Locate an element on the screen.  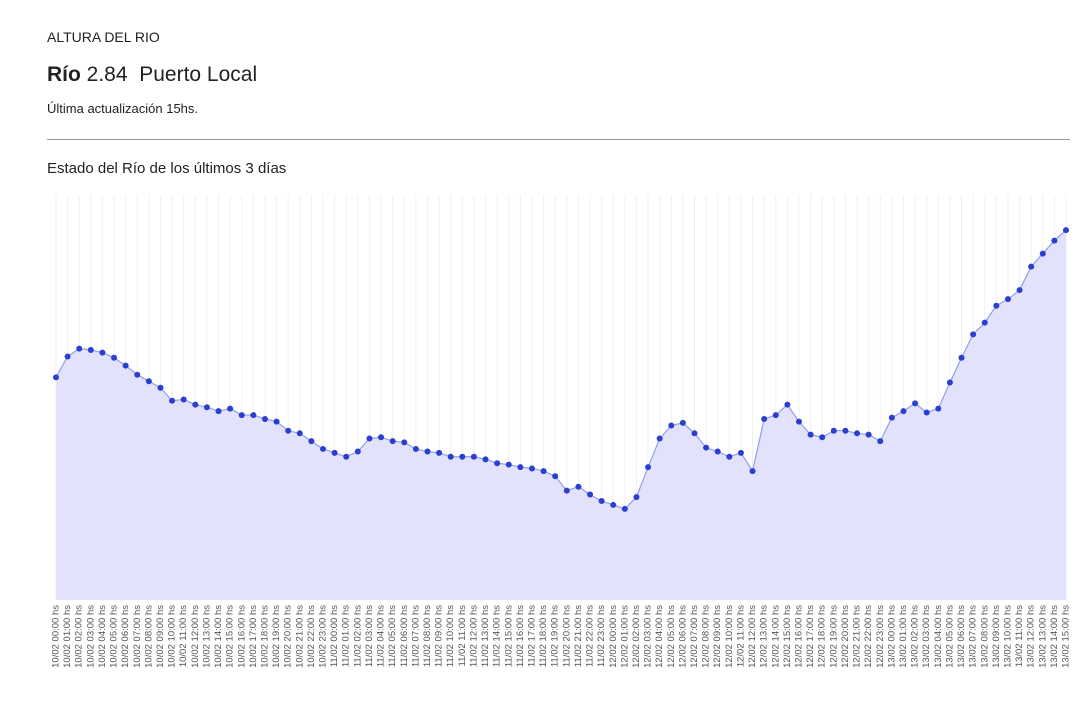
x-tick-label: 10/02 11:00 hs is located at coordinates (183, 636).